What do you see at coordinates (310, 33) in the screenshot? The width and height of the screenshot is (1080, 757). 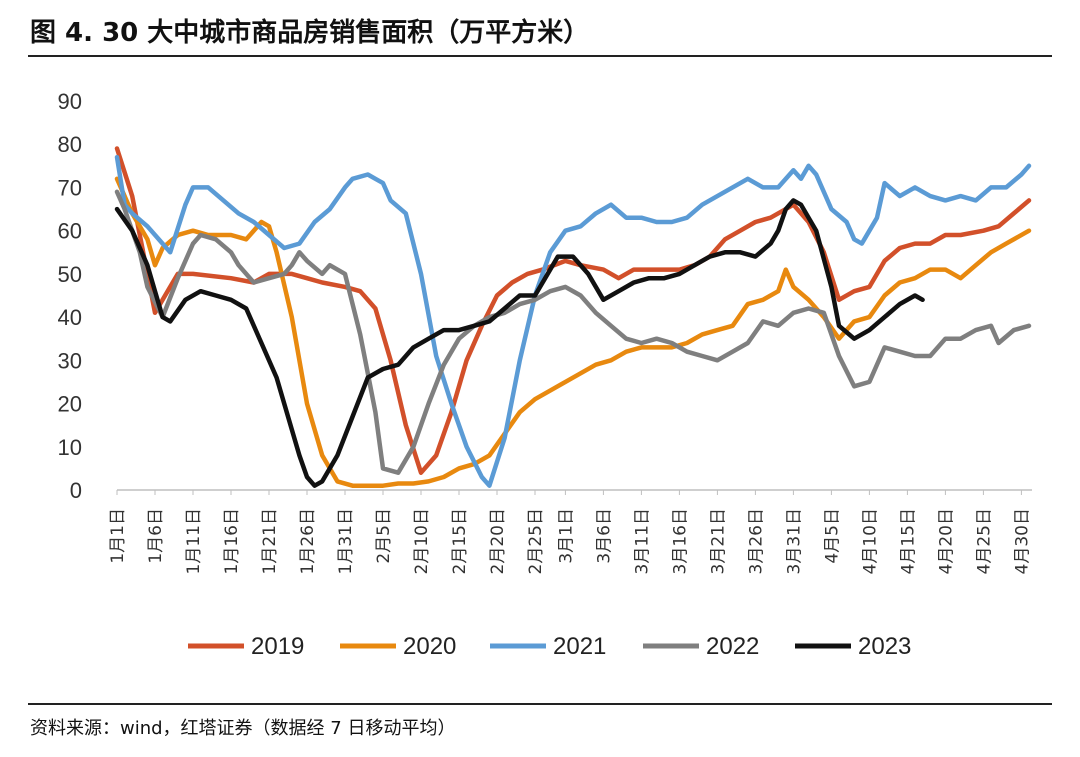 I see `figure-title: 图 4. 30 大中城市商品房销售面积（万平方米）` at bounding box center [310, 33].